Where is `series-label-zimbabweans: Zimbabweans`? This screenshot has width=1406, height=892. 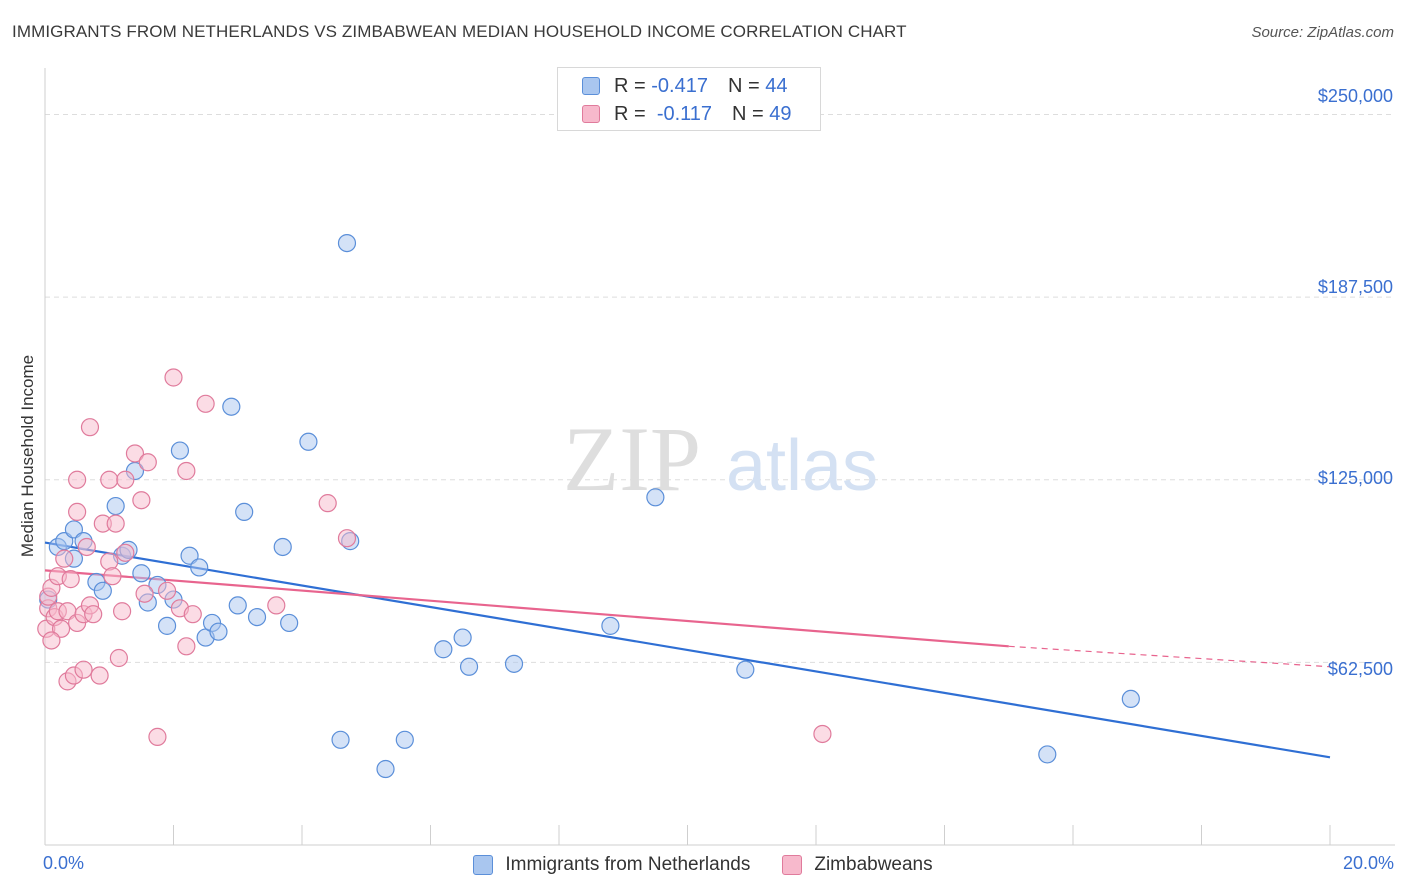 series-label-zimbabweans: Zimbabweans is located at coordinates (873, 864).